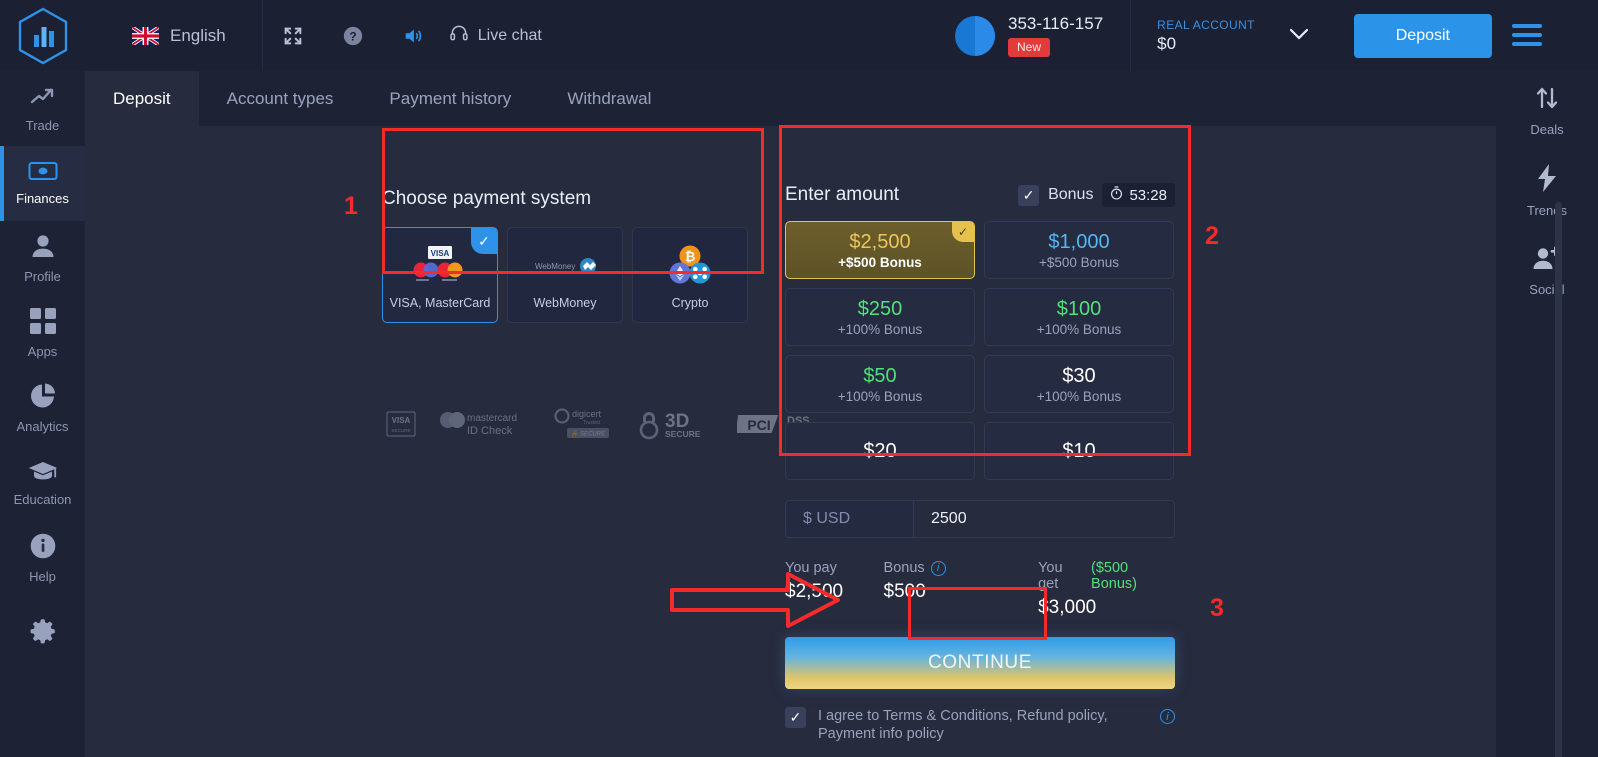  I want to click on tab-payment-history: Payment history, so click(450, 98).